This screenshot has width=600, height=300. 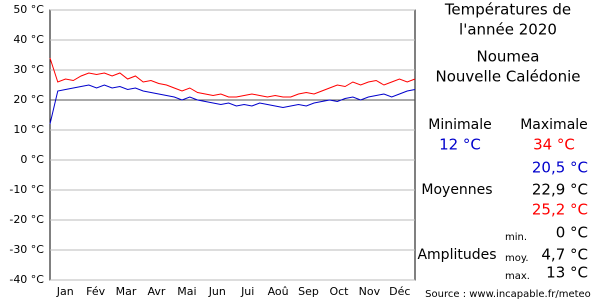 What do you see at coordinates (28, 69) in the screenshot?
I see `y-tick-label: 30 °C` at bounding box center [28, 69].